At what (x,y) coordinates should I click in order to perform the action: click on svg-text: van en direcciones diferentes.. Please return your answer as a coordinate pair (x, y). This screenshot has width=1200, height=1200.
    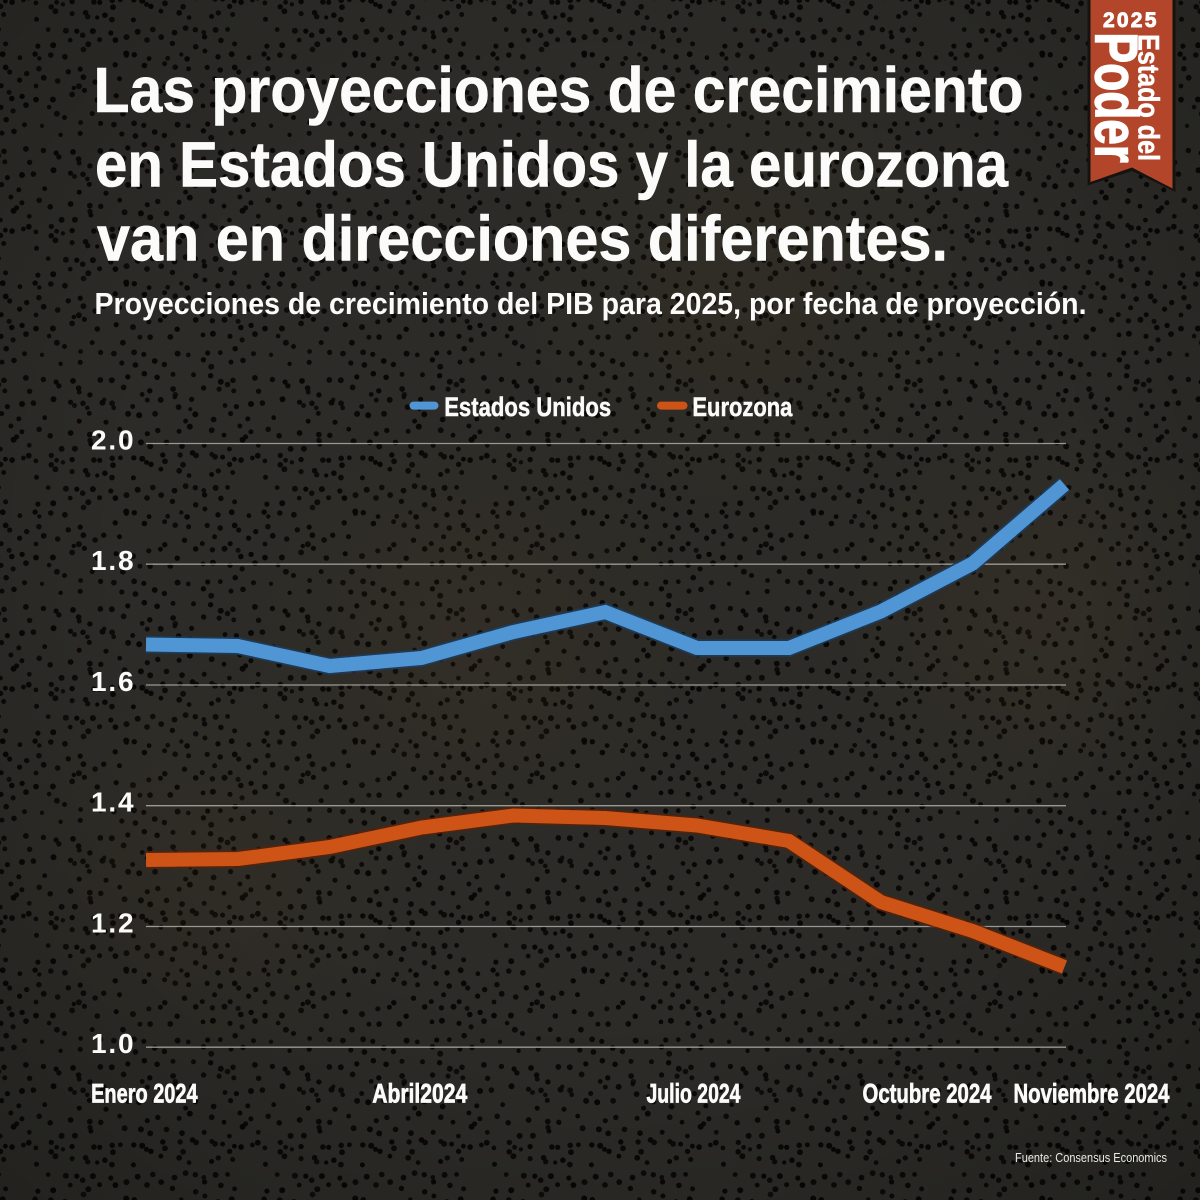
    Looking at the image, I should click on (522, 239).